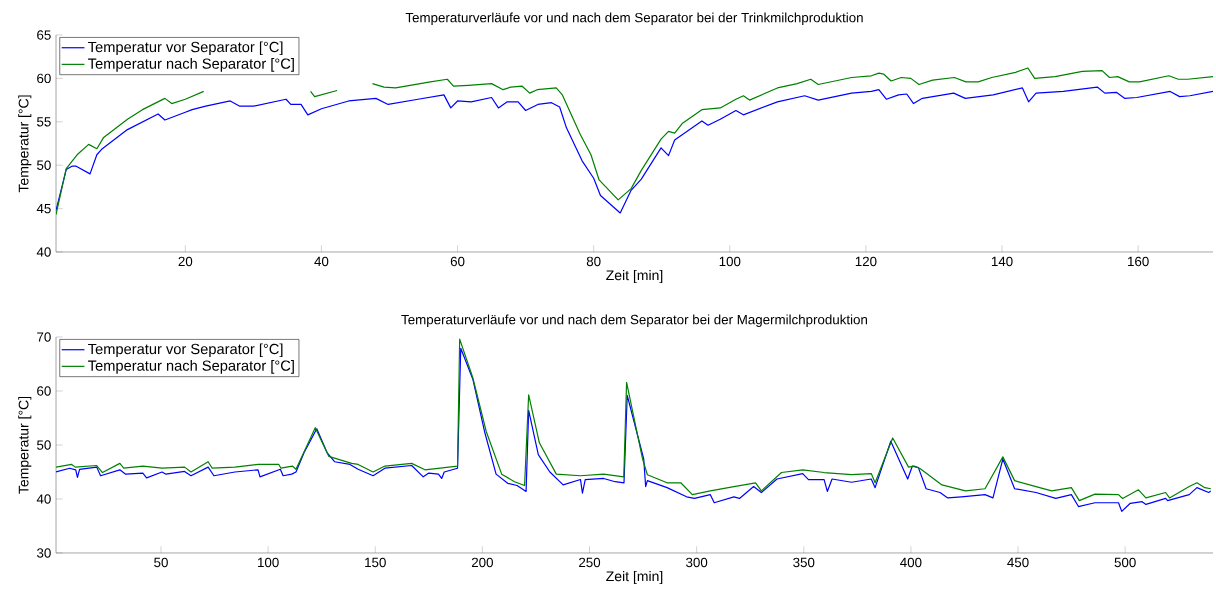 Image resolution: width=1216 pixels, height=598 pixels. Describe the element at coordinates (590, 562) in the screenshot. I see `x-tick-label: 250` at that location.